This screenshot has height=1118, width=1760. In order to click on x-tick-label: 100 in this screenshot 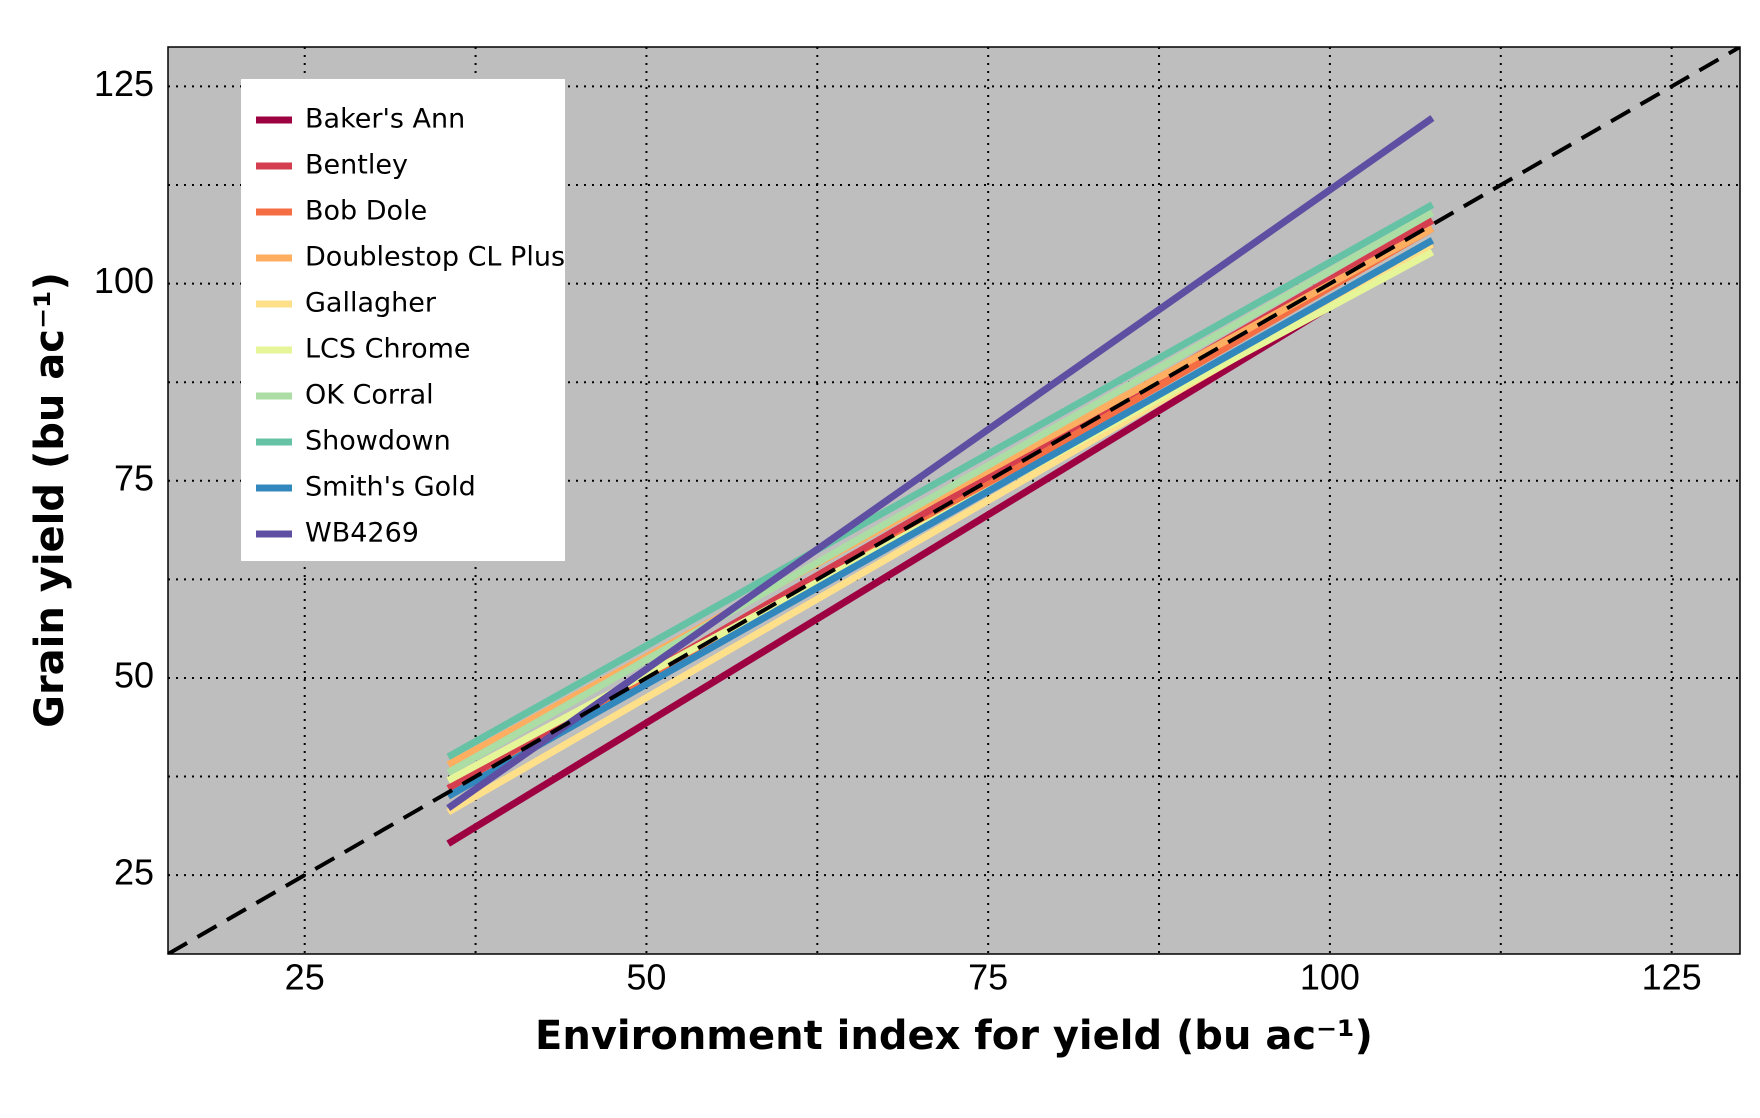, I will do `click(1330, 977)`.